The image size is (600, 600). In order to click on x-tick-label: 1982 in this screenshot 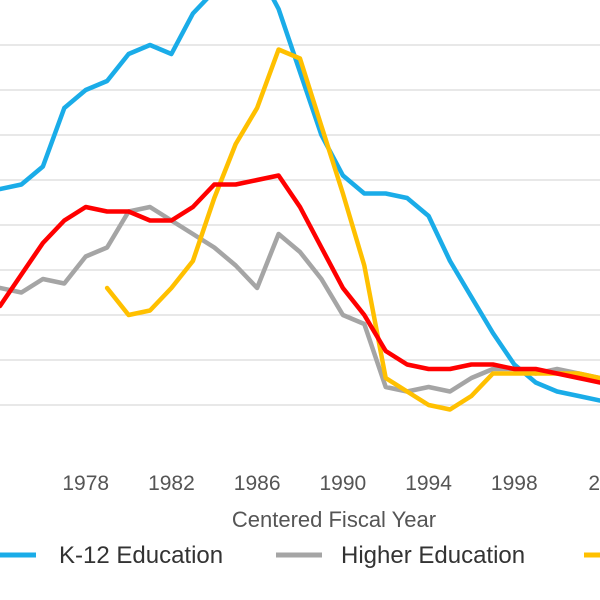, I will do `click(171, 483)`.